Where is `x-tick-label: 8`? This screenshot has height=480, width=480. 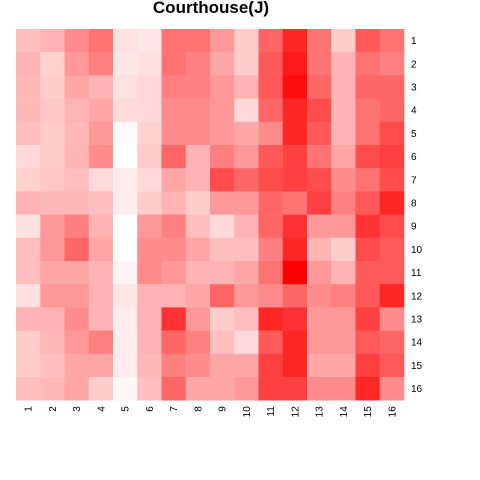 x-tick-label: 8 is located at coordinates (198, 409).